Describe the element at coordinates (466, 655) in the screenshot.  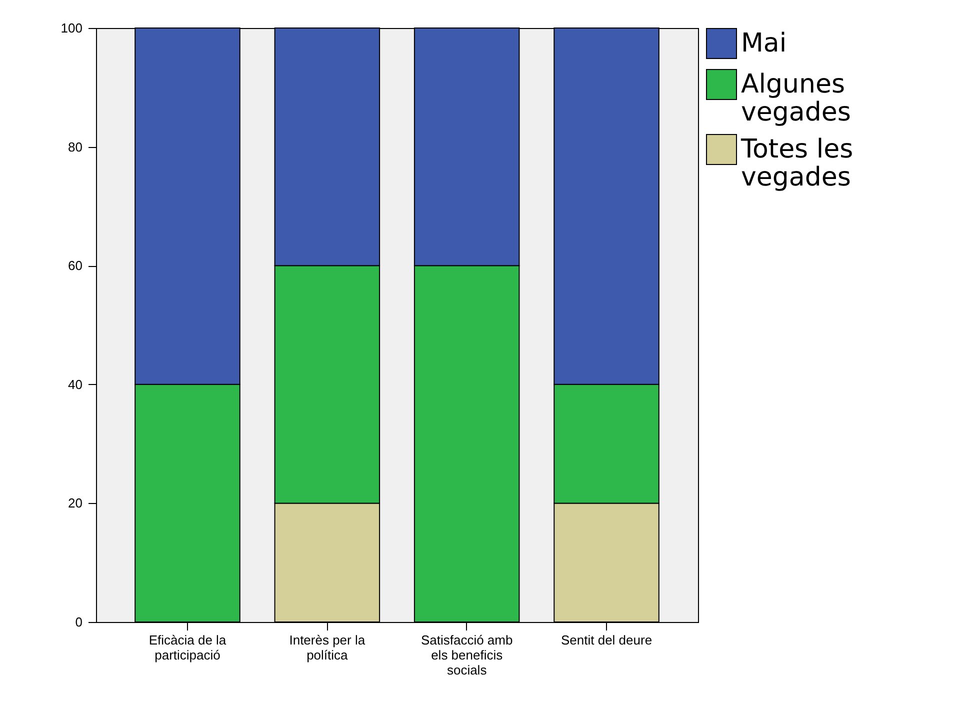
I see `x-tick-label: Satisfacció amb els beneficis socials` at that location.